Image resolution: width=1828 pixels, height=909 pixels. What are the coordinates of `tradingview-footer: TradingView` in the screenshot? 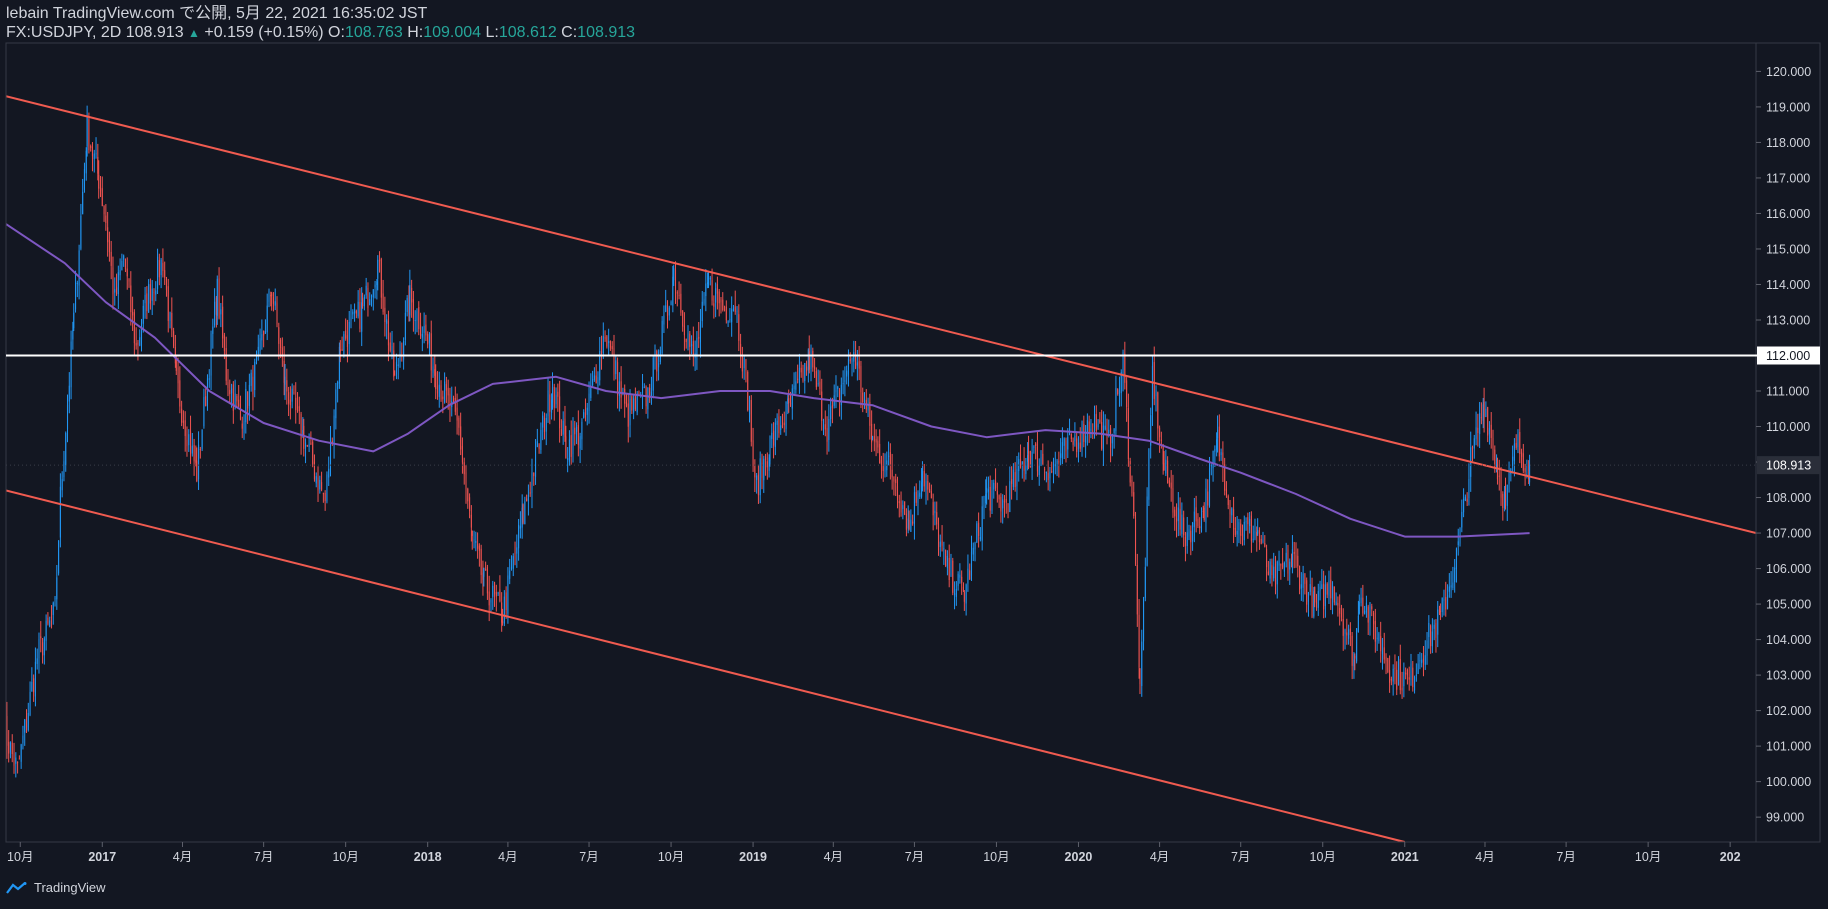 It's located at (56, 887).